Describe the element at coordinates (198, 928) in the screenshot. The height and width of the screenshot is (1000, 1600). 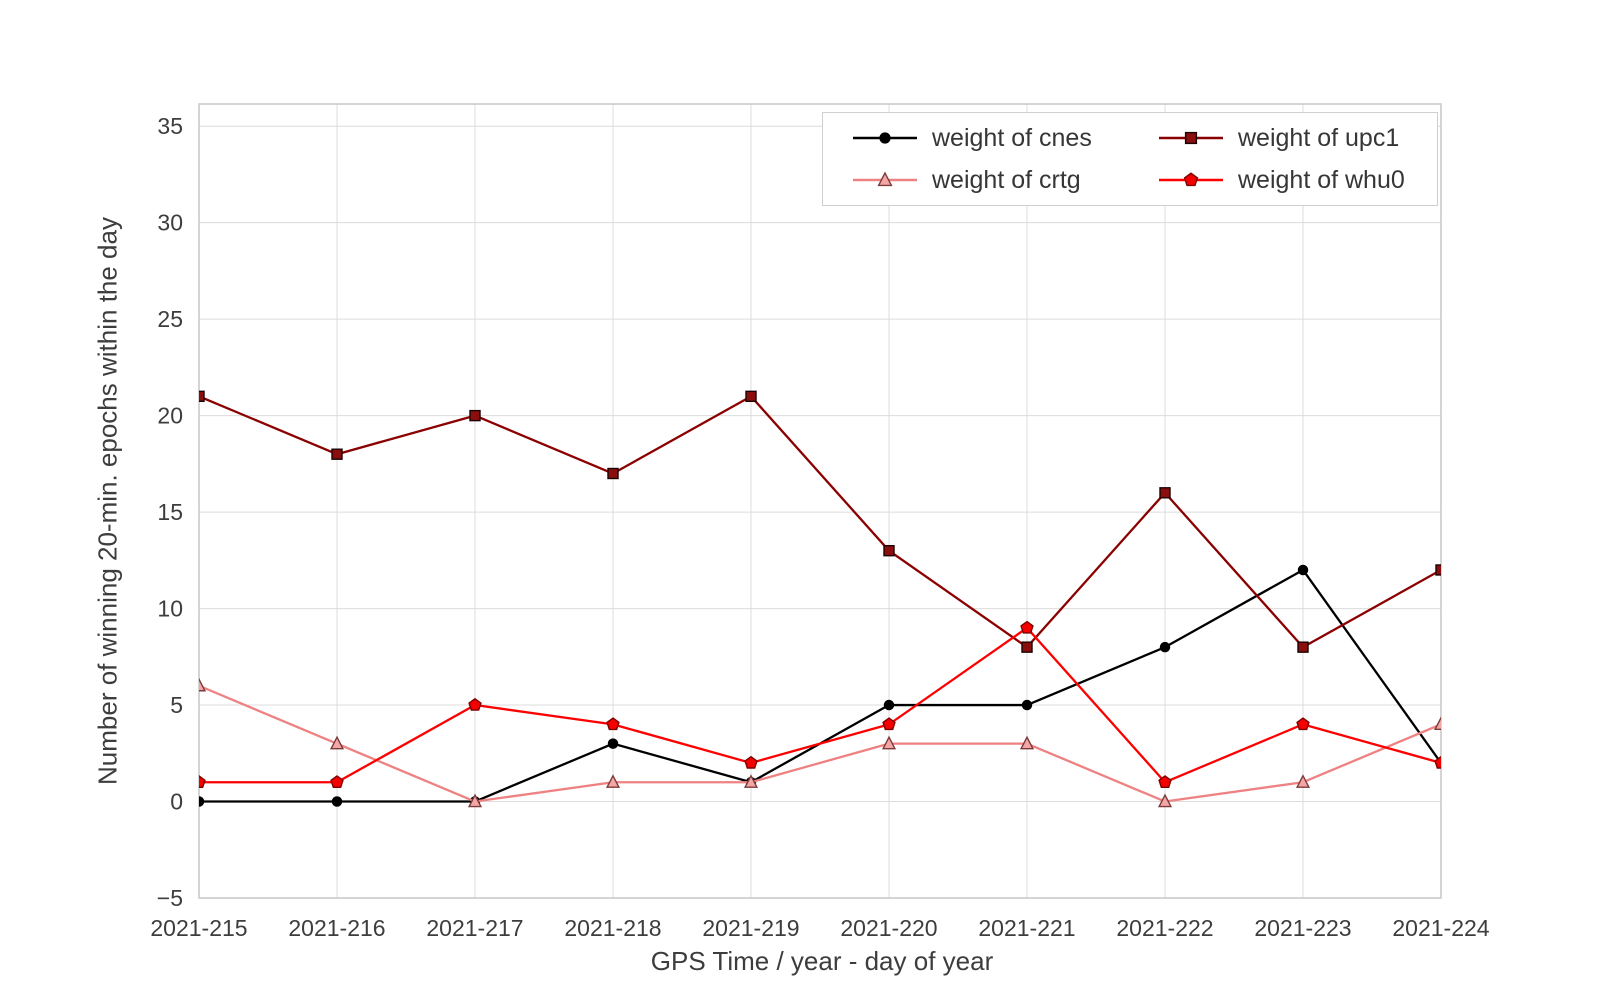
I see `x-tick-label: 2021-215` at that location.